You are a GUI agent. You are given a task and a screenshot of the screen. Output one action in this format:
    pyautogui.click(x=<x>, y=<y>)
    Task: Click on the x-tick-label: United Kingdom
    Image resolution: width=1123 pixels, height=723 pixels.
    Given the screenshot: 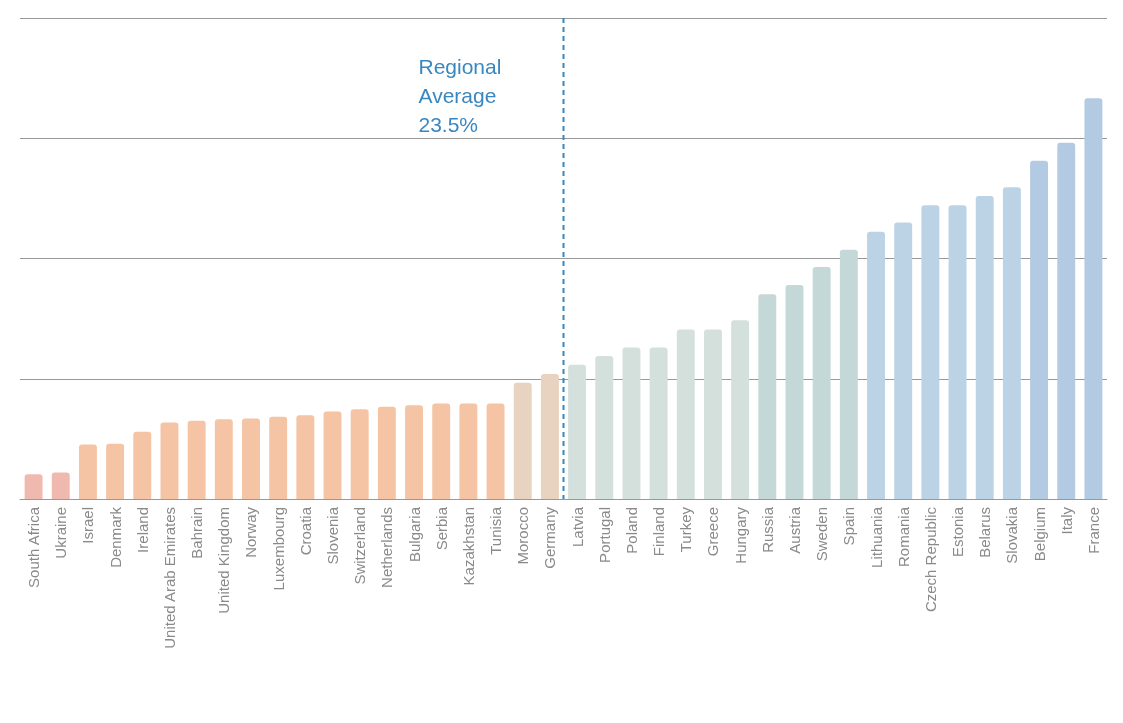 What is the action you would take?
    pyautogui.click(x=224, y=560)
    